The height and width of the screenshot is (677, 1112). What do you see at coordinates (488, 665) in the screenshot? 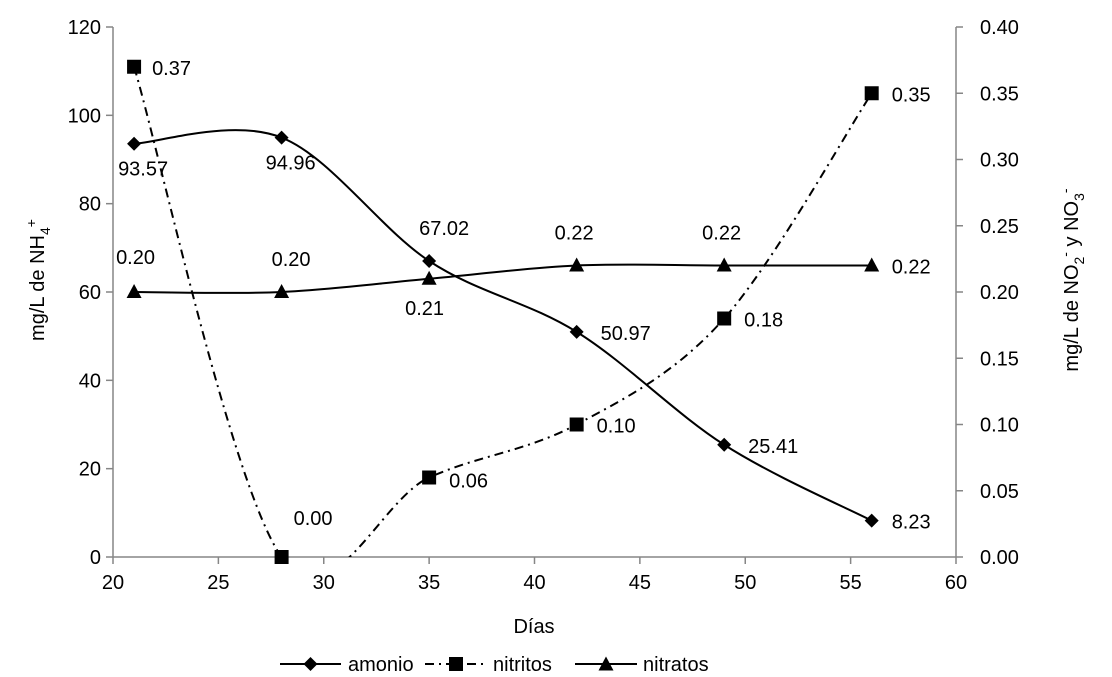
I see `legend-item-nitritos: nitritos` at bounding box center [488, 665].